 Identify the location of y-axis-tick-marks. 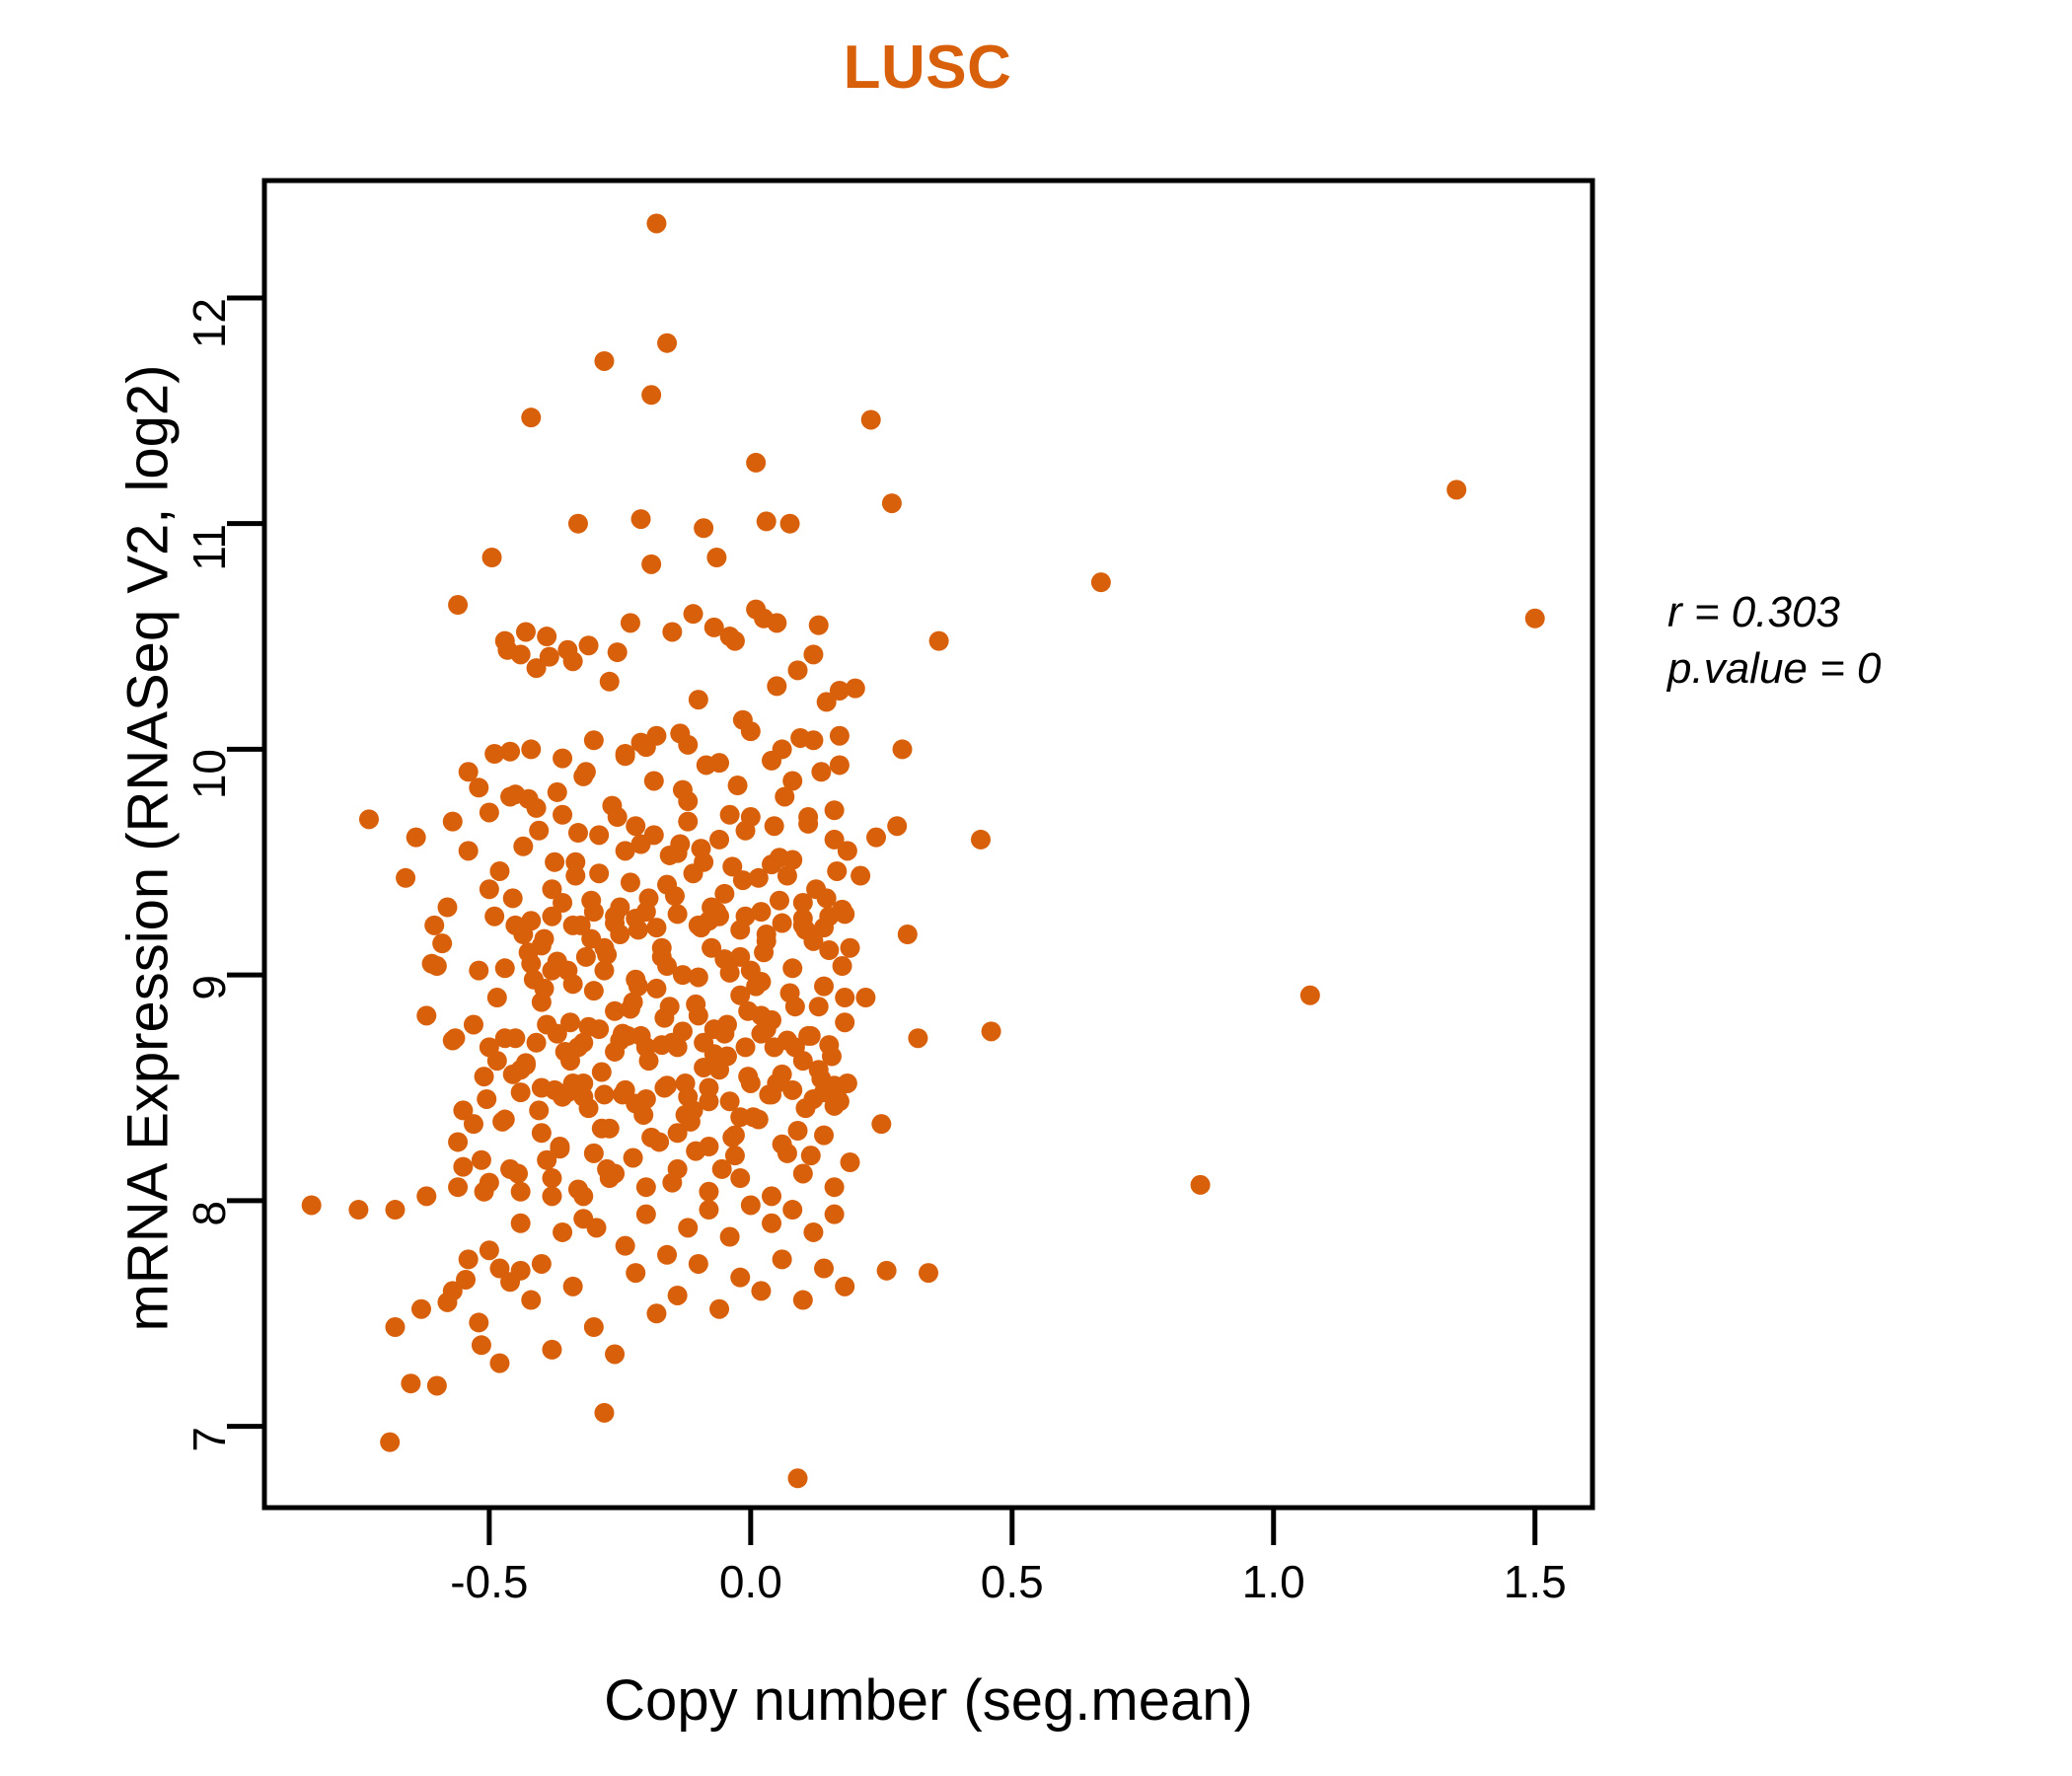
(246, 863).